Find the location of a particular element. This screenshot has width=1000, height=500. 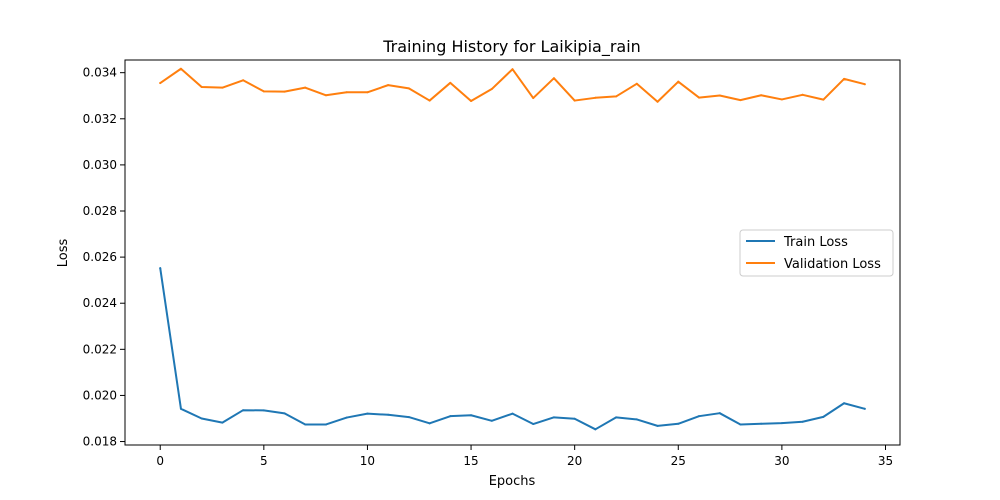

y-tick-label: 0.026 is located at coordinates (100, 257).